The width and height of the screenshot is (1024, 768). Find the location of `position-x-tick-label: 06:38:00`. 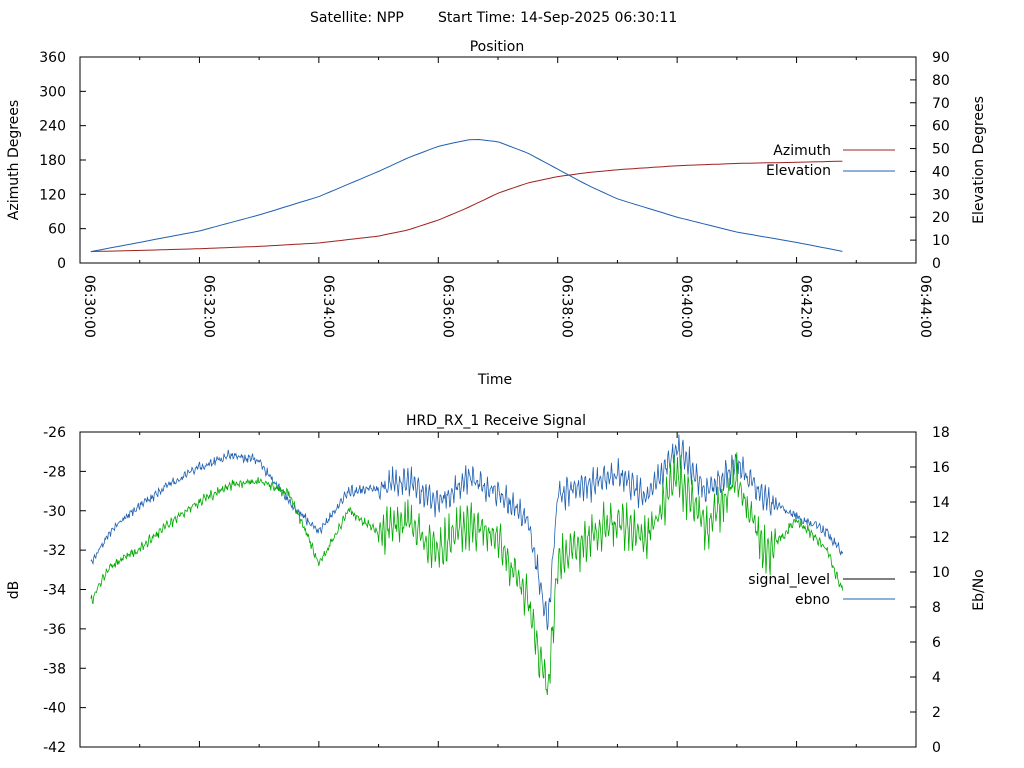

position-x-tick-label: 06:38:00 is located at coordinates (567, 306).